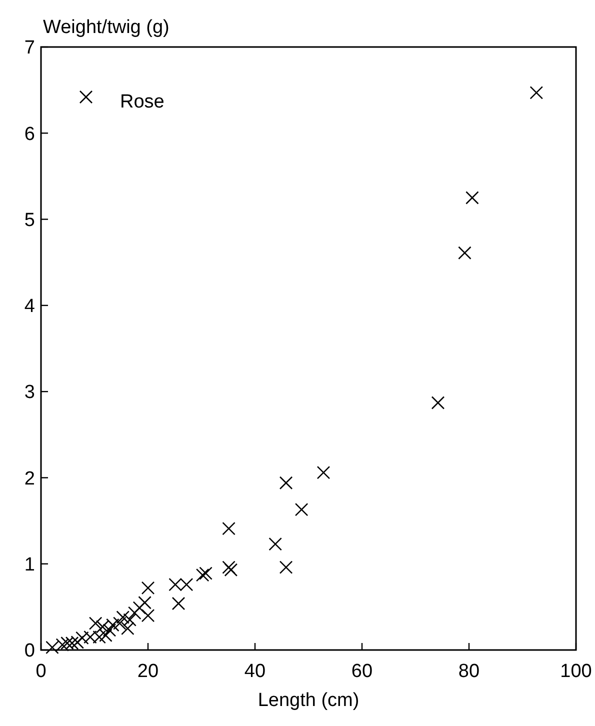 This screenshot has width=595, height=726. I want to click on y-tick-label: 4, so click(30, 307).